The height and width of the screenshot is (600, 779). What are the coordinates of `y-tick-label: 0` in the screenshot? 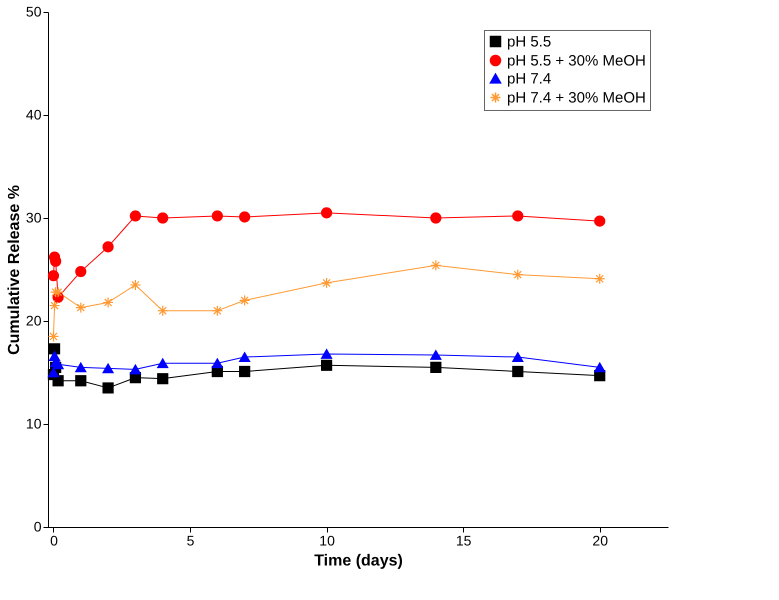 It's located at (38, 526).